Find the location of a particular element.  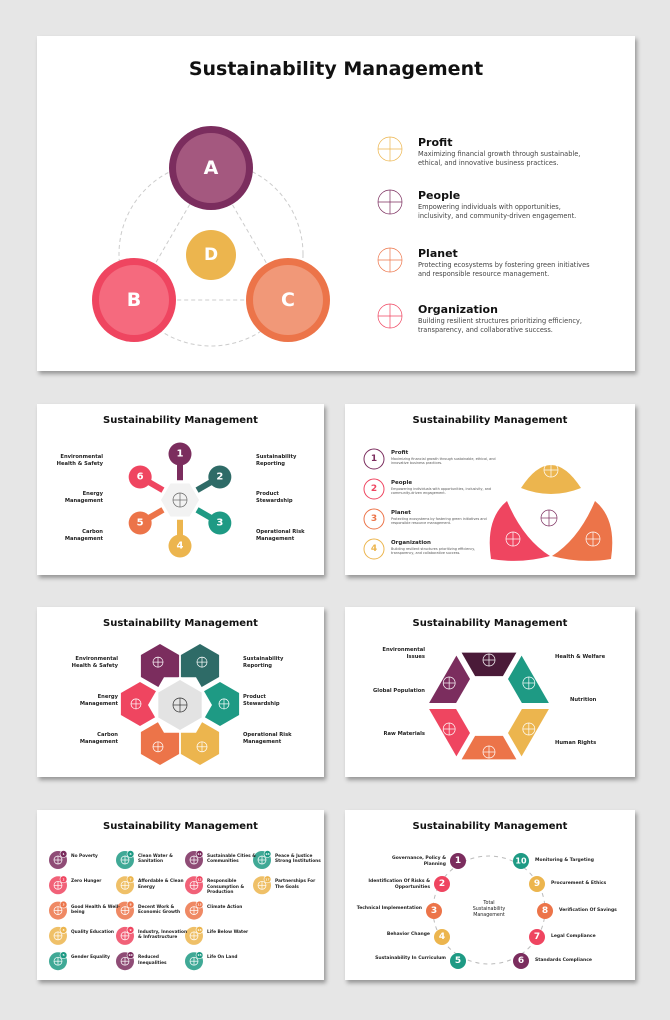

goal-number: 16 is located at coordinates (267, 854).